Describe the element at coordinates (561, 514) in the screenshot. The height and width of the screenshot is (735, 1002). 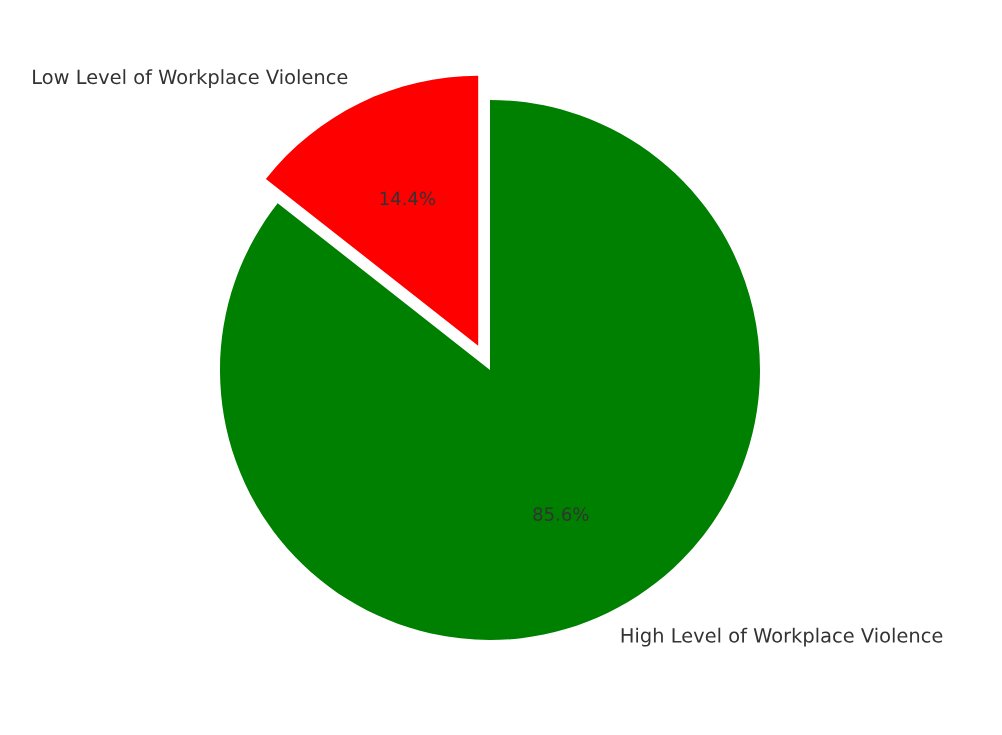
I see `data-label: 85.6%` at that location.